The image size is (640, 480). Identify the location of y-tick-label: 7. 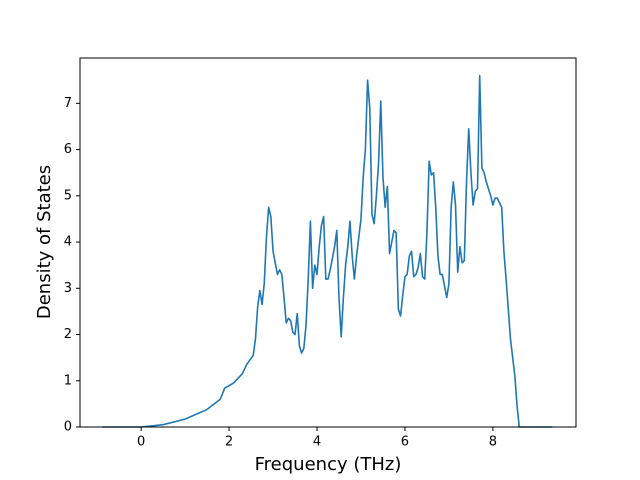
(68, 103).